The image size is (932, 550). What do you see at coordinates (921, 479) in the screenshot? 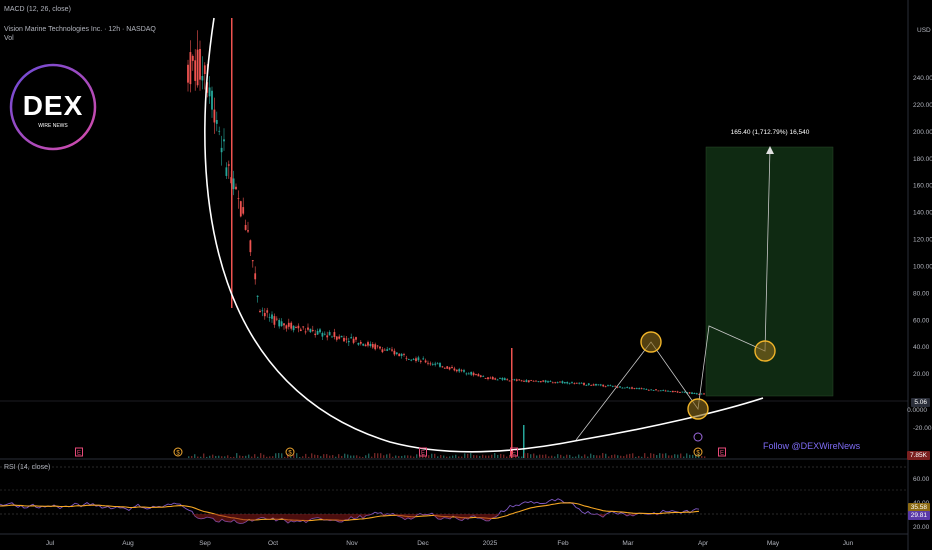
I see `rsi-tick-label: 60.00` at bounding box center [921, 479].